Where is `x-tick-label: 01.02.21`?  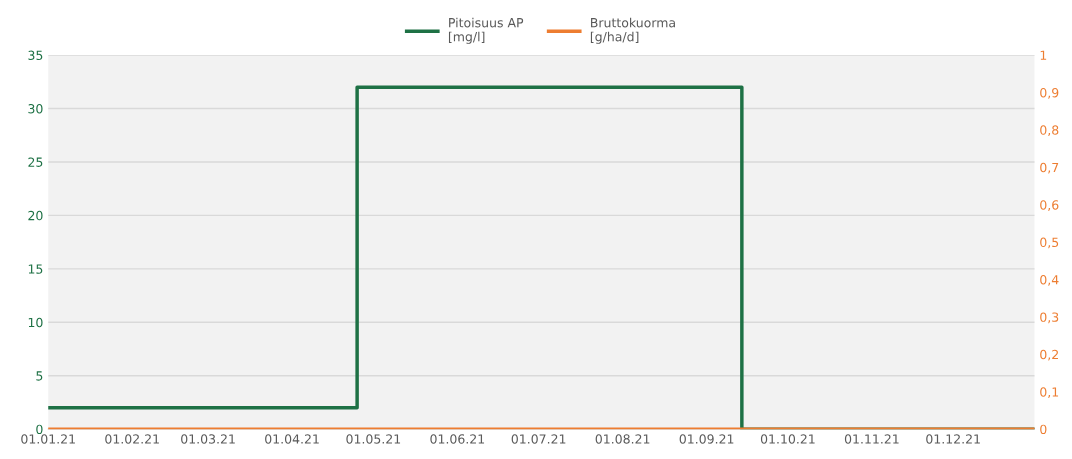 x-tick-label: 01.02.21 is located at coordinates (132, 439).